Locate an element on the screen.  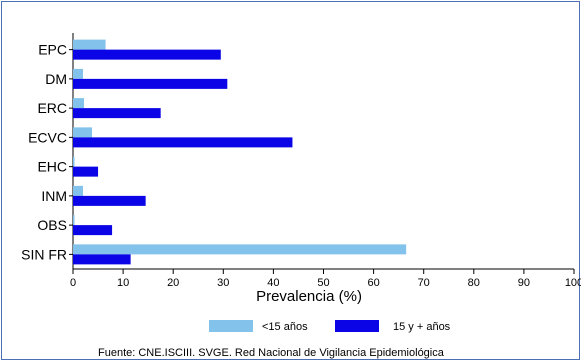
category-label: ECVC is located at coordinates (47, 137).